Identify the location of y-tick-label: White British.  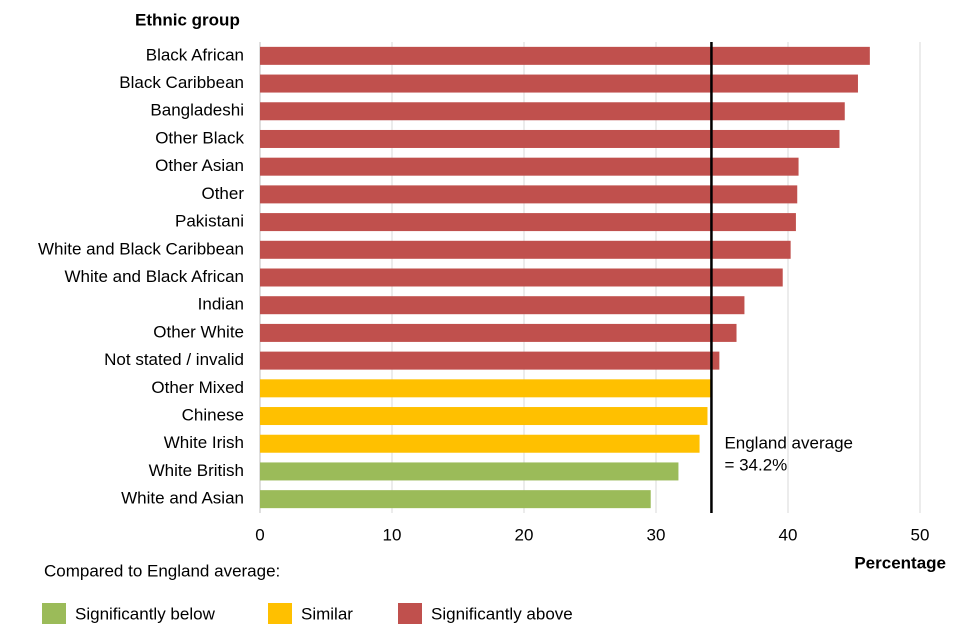
(196, 470).